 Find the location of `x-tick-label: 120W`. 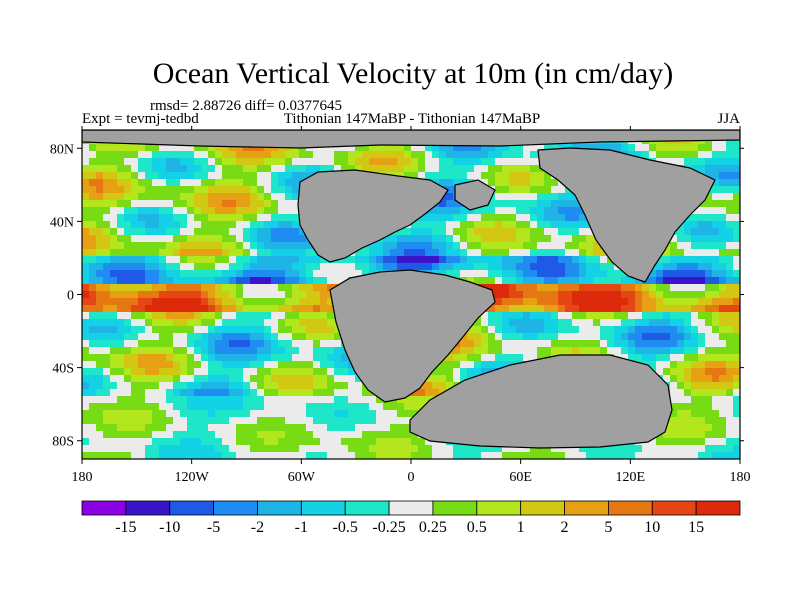

x-tick-label: 120W is located at coordinates (192, 477).